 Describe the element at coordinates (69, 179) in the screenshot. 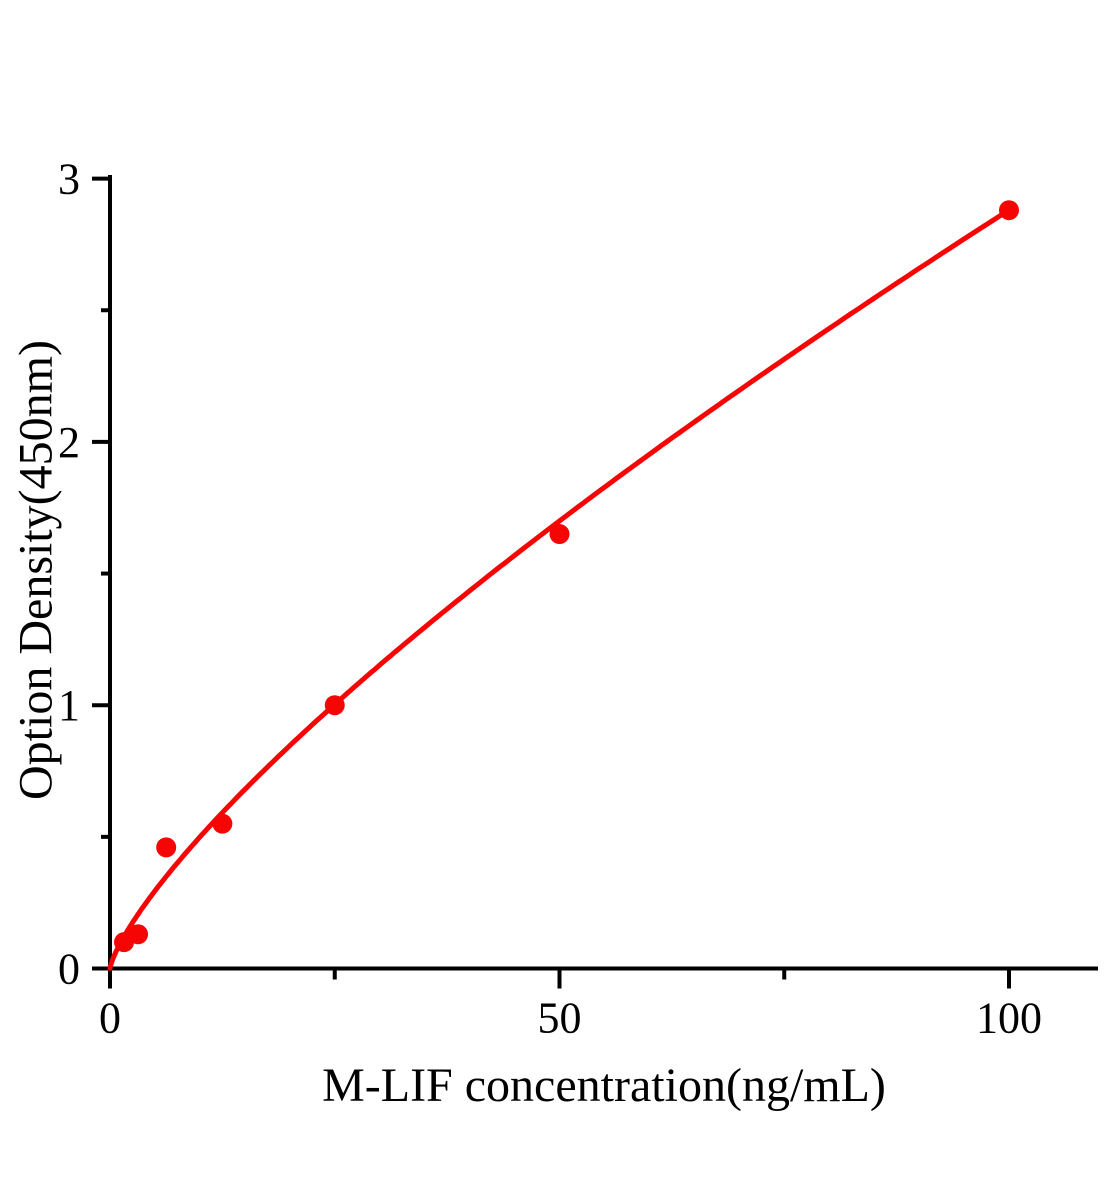

I see `y-tick-label: 3` at that location.